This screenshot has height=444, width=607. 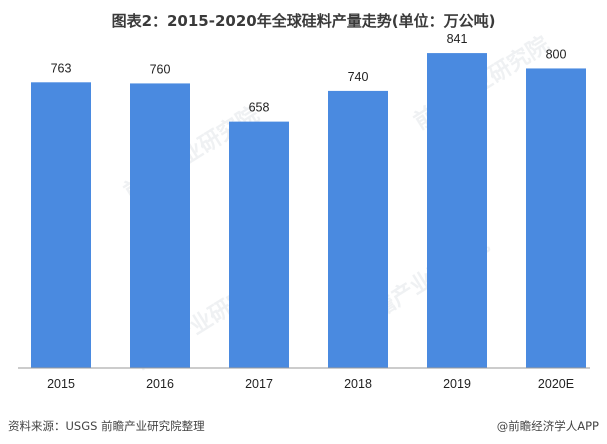 What do you see at coordinates (358, 77) in the screenshot?
I see `value-label-2018: 740` at bounding box center [358, 77].